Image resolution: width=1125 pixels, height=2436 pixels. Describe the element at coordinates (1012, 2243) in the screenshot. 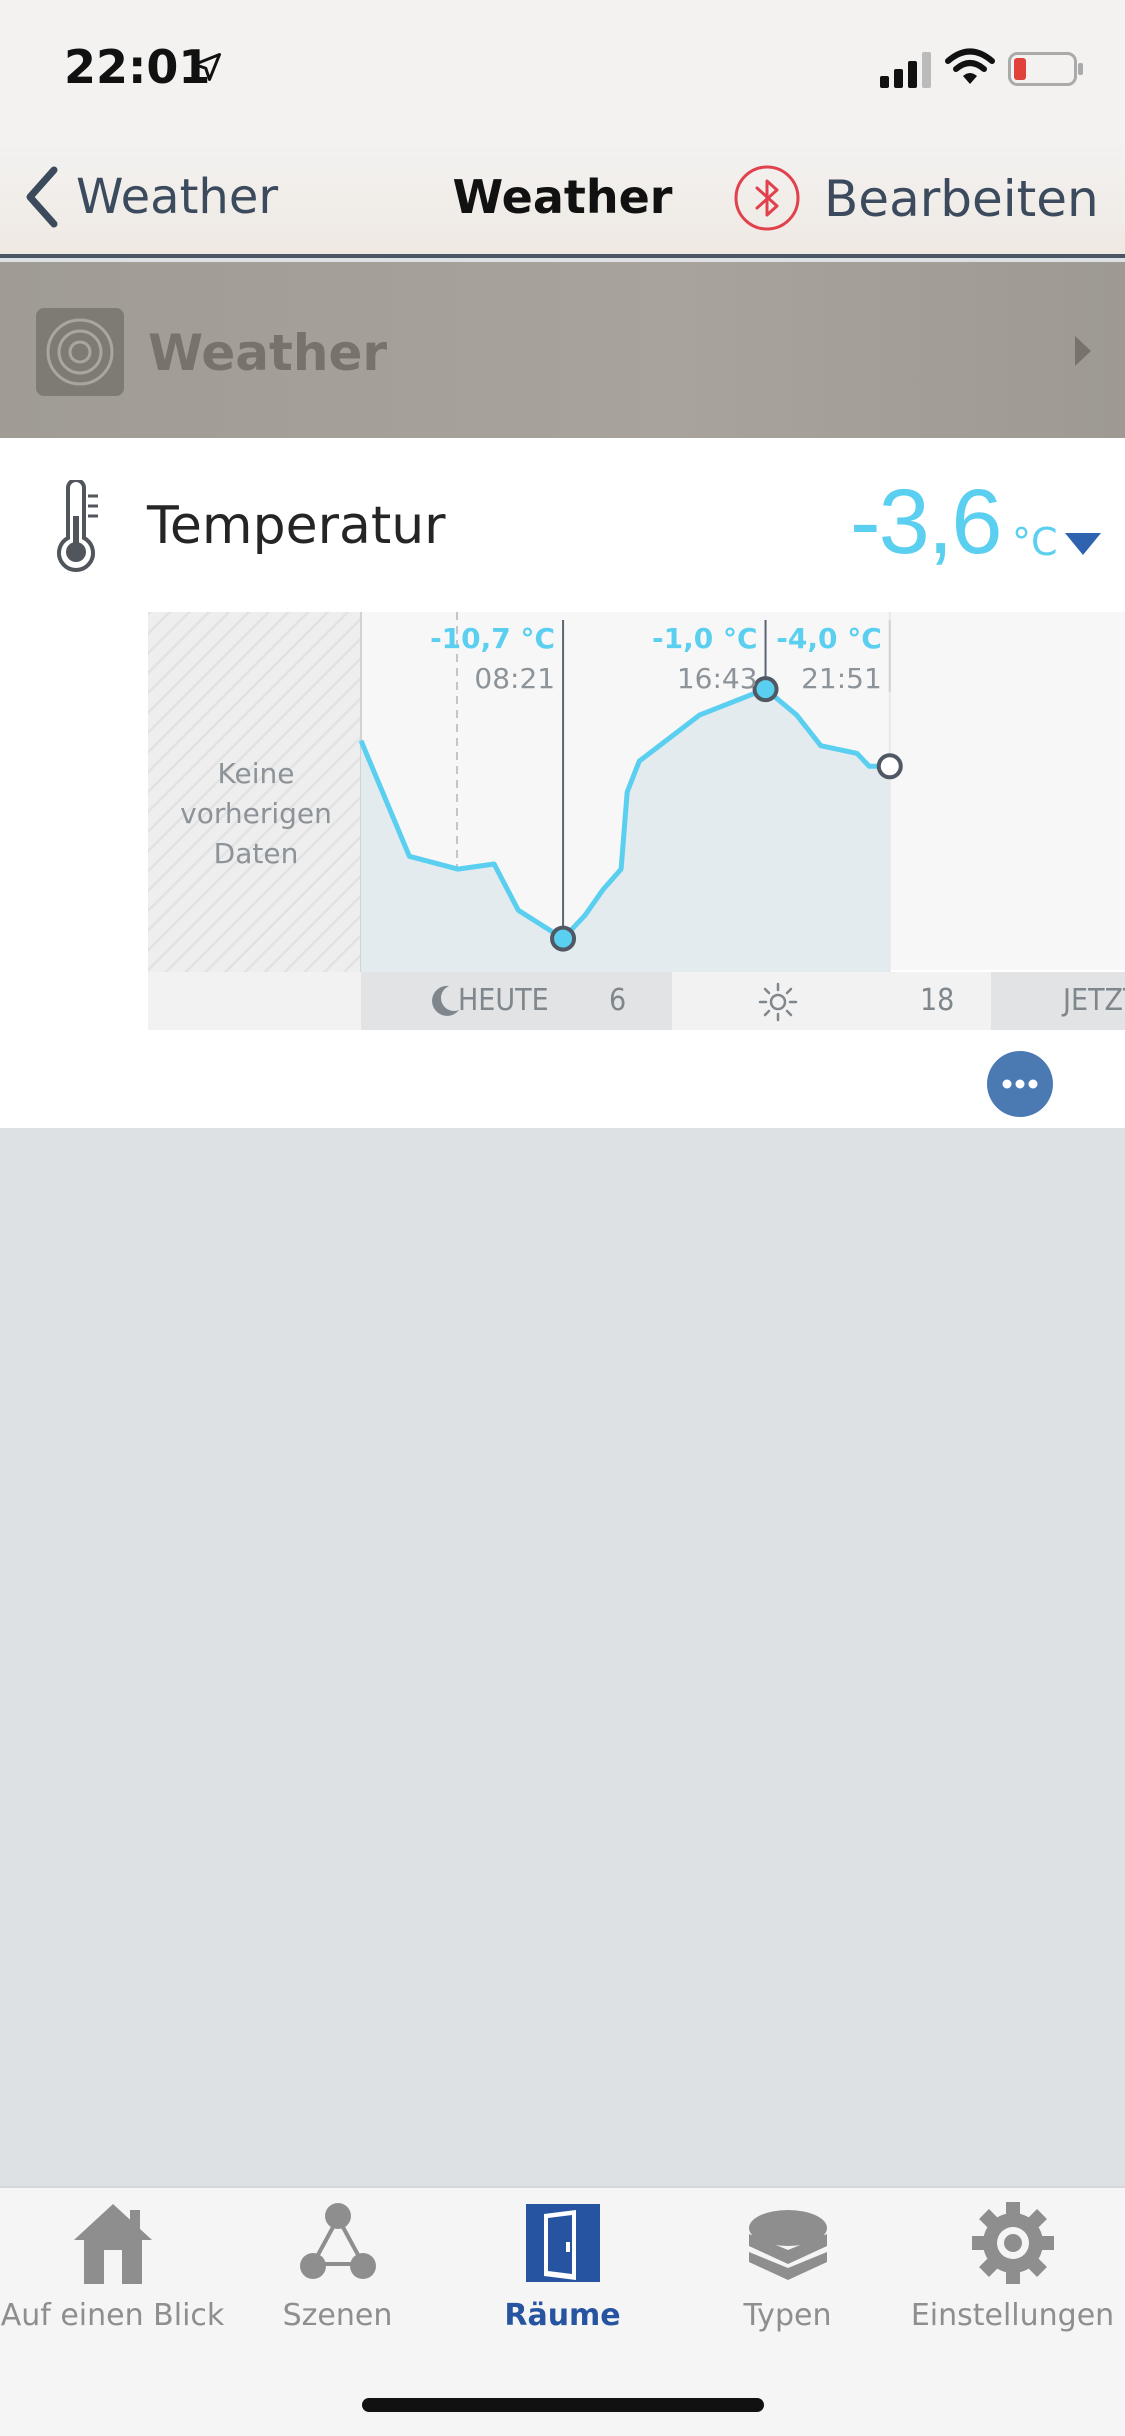

I see `gear-icon` at that location.